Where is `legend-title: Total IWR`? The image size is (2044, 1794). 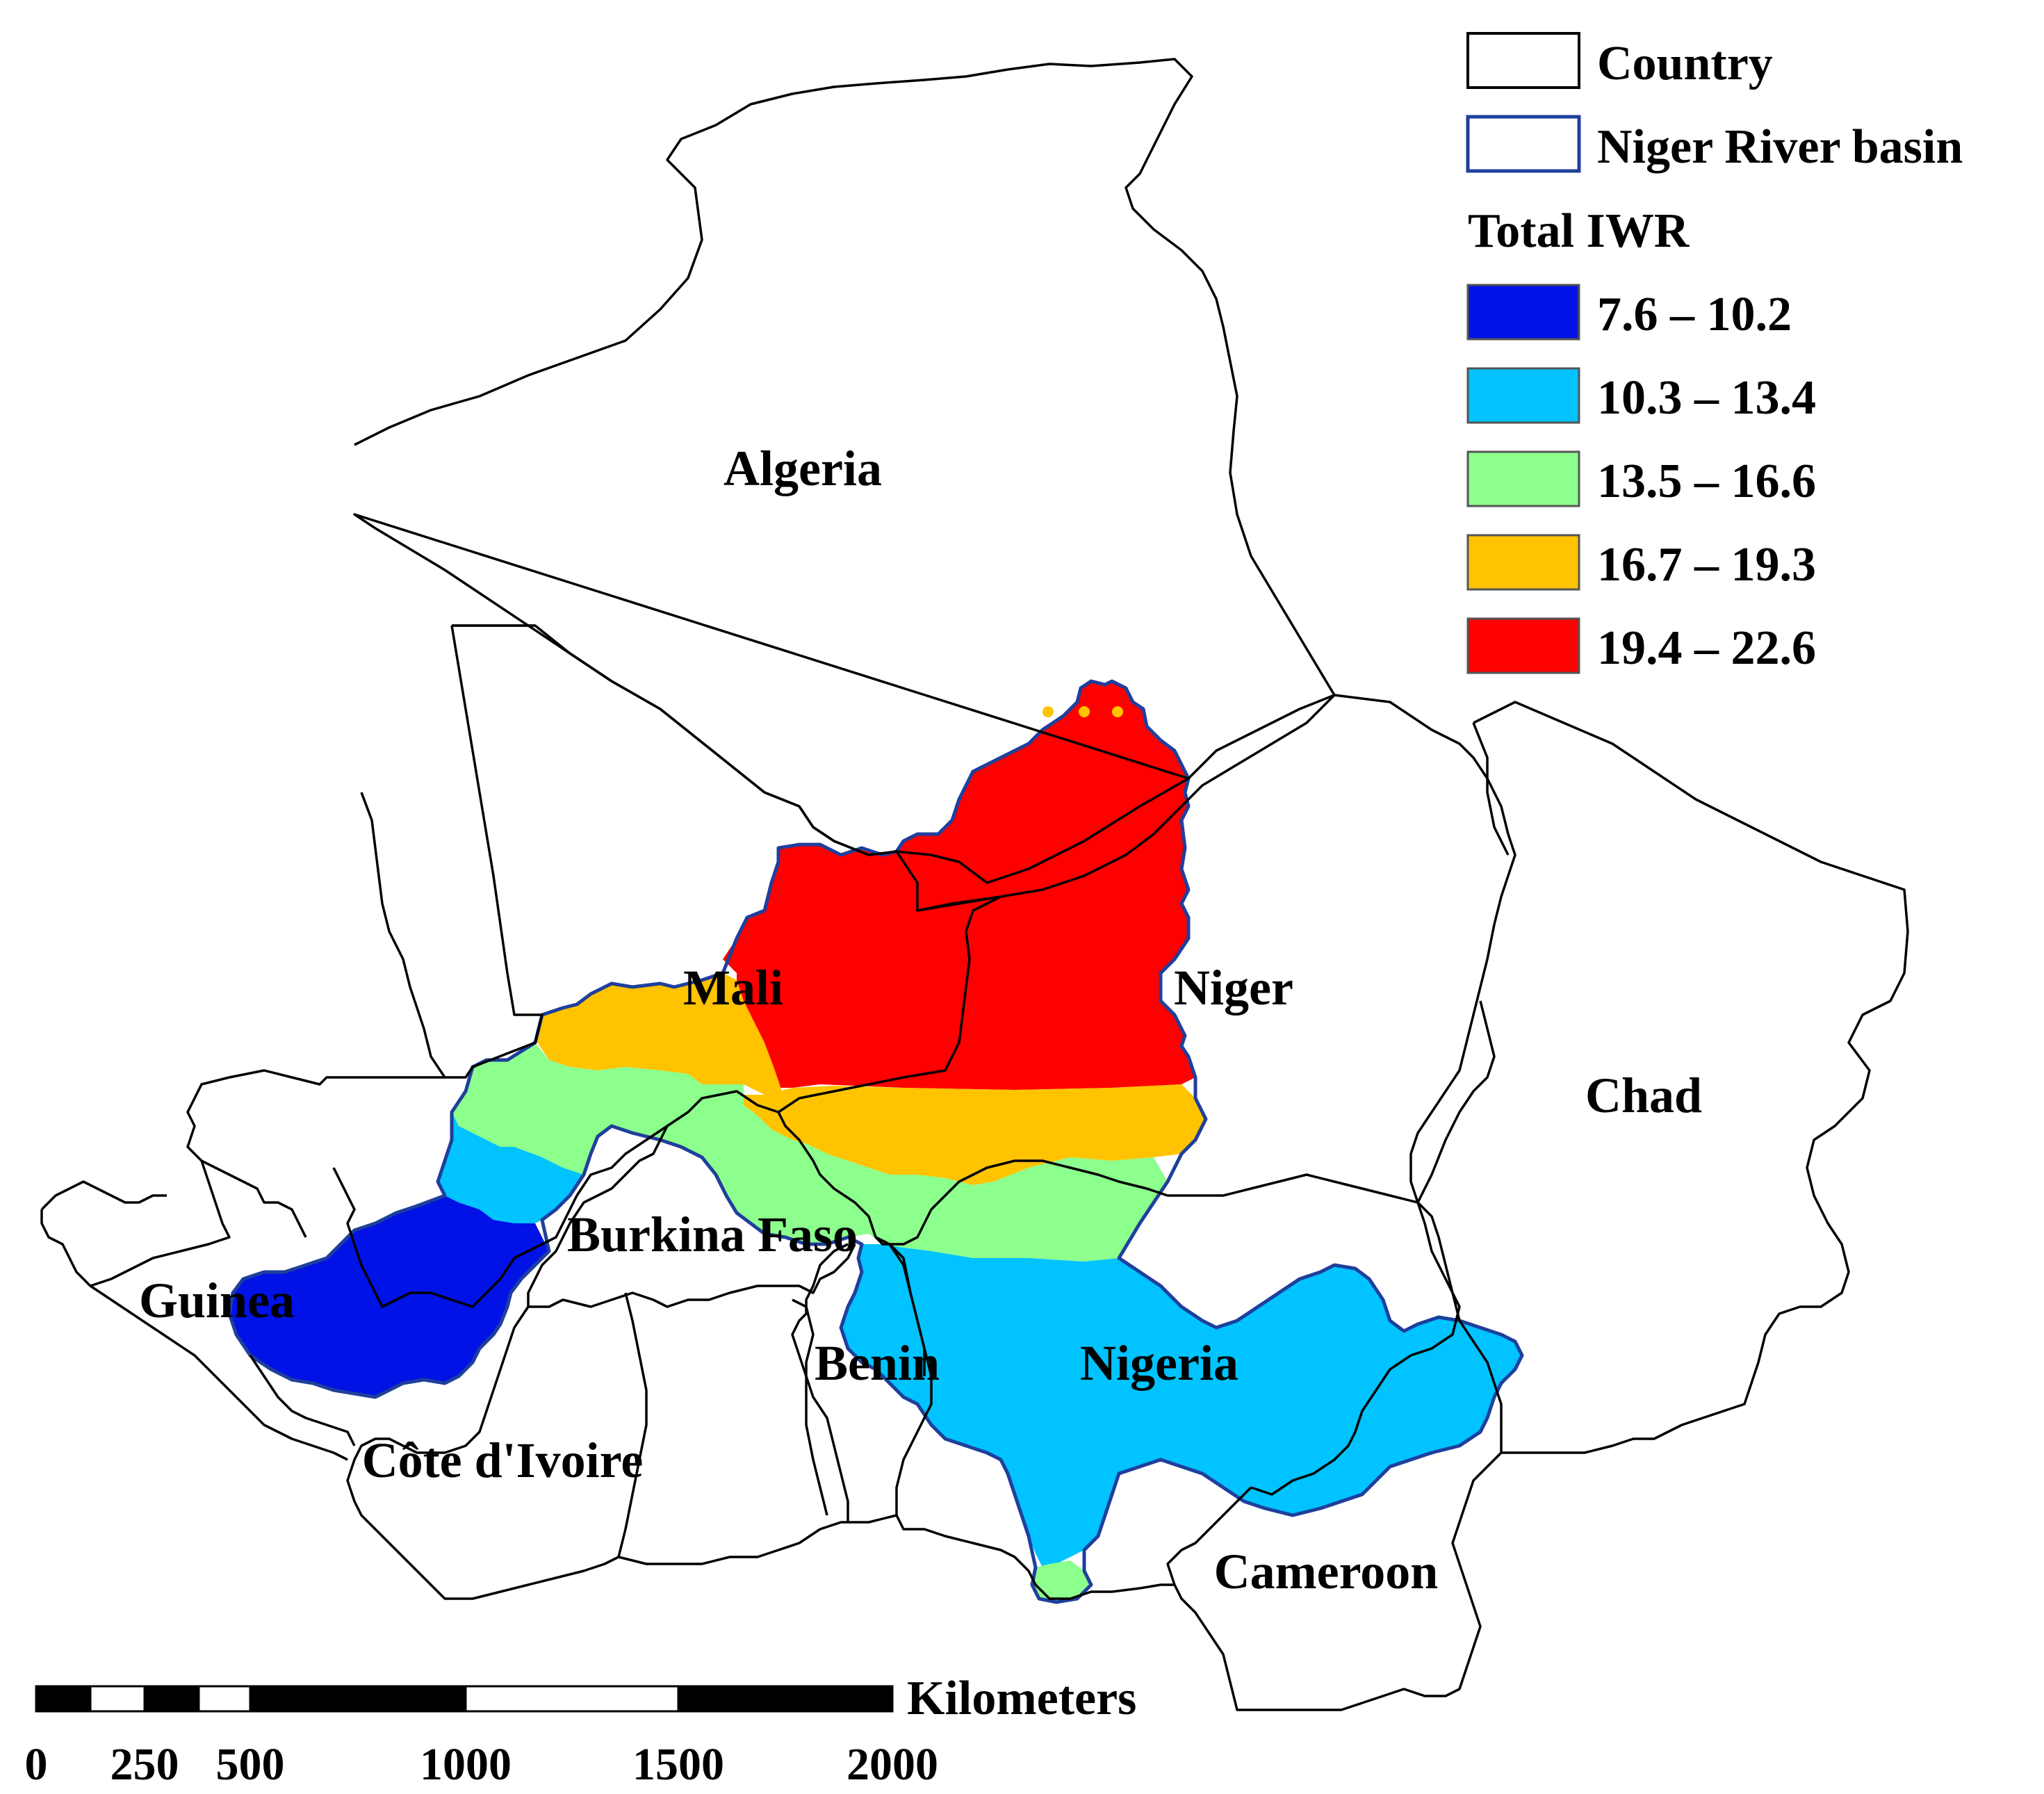
legend-title: Total IWR is located at coordinates (1579, 231).